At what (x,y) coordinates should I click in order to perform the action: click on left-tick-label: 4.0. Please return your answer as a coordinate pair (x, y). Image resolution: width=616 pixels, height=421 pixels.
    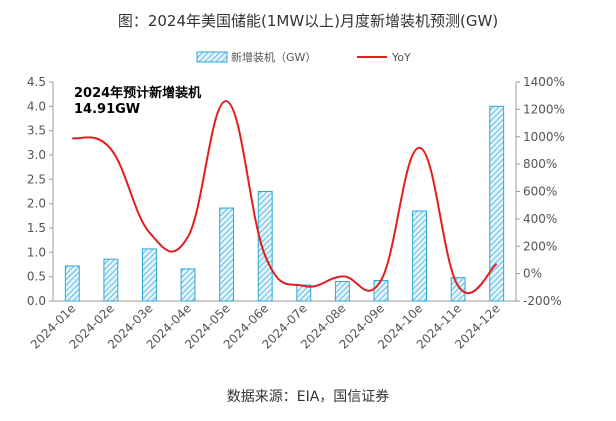
    Looking at the image, I should click on (36, 106).